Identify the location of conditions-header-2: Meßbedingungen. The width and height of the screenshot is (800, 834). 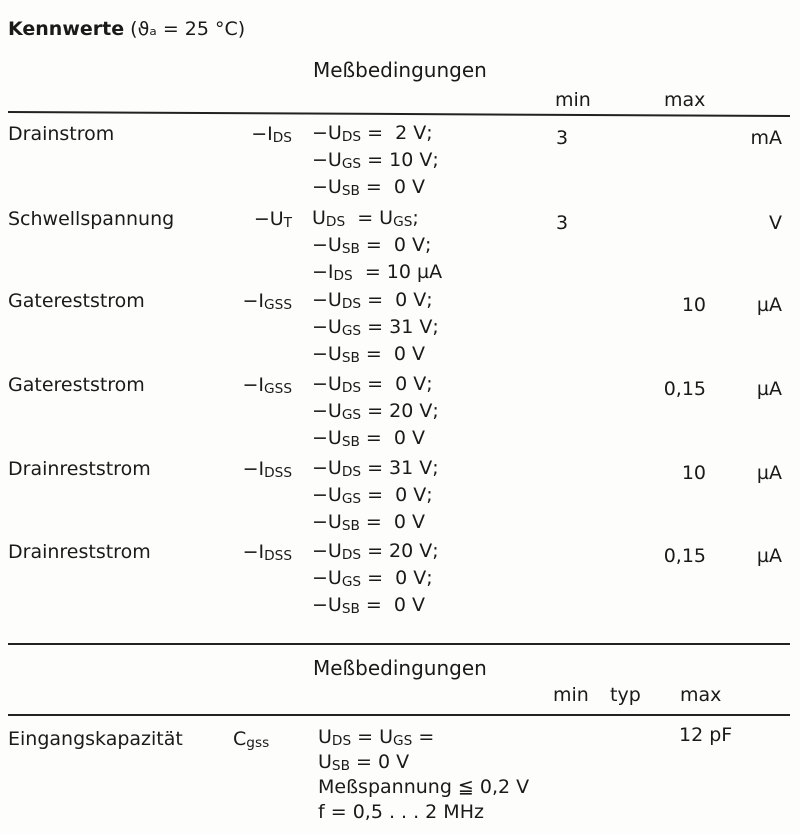
(400, 668).